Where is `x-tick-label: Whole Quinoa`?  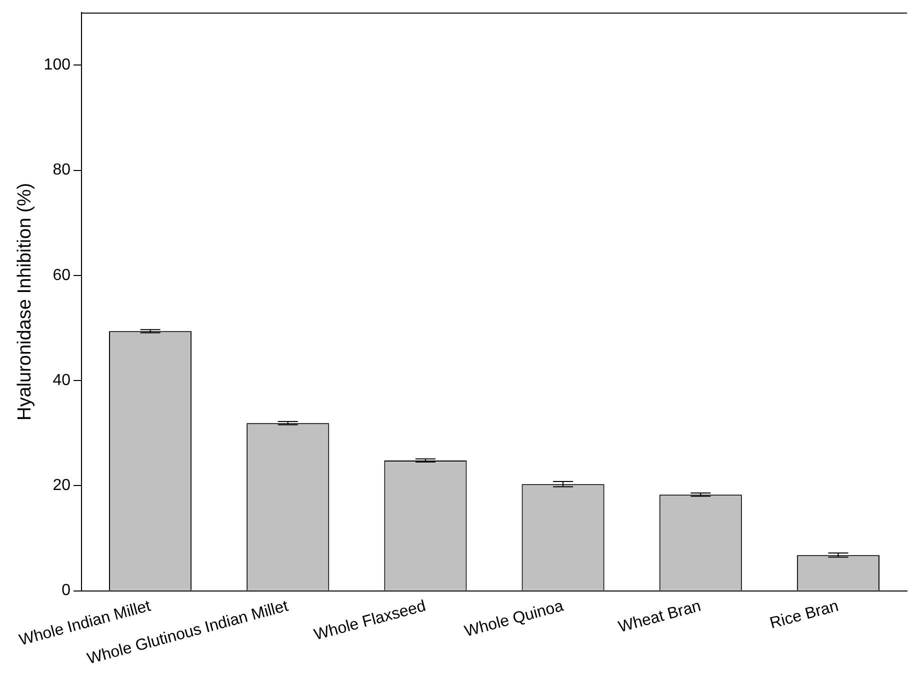 x-tick-label: Whole Quinoa is located at coordinates (514, 619).